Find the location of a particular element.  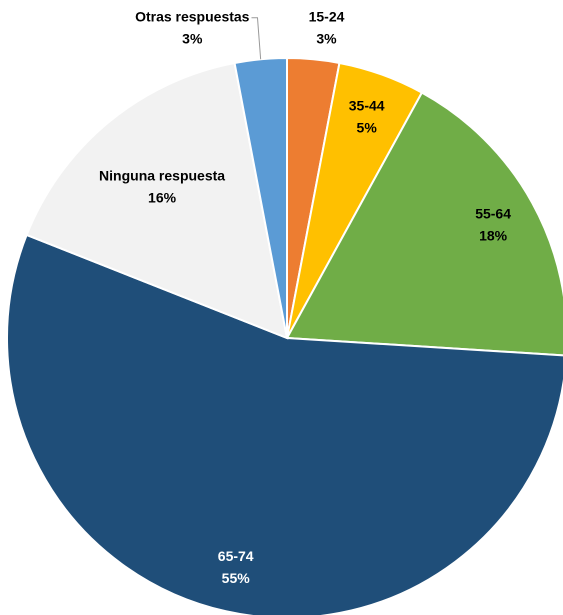

slice-label: Ninguna respuesta is located at coordinates (162, 176).